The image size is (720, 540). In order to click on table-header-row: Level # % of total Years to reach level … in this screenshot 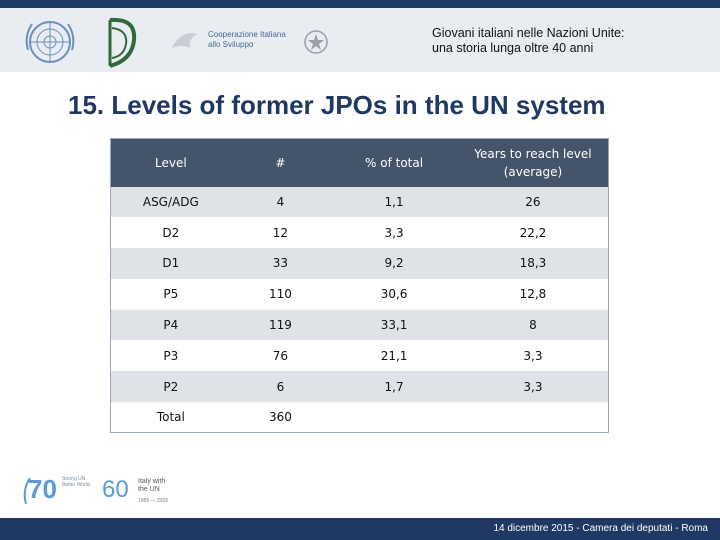, I will do `click(359, 162)`.